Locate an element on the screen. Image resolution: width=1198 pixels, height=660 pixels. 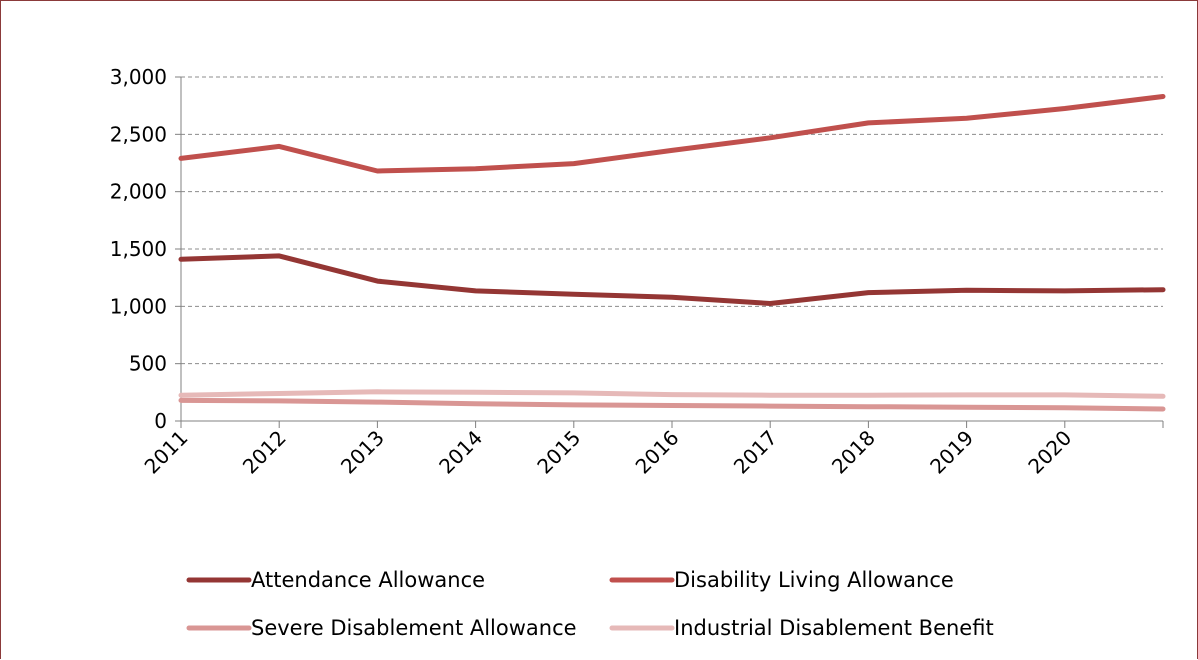
series-line-industrial-disablement-benefit is located at coordinates (672, 394).